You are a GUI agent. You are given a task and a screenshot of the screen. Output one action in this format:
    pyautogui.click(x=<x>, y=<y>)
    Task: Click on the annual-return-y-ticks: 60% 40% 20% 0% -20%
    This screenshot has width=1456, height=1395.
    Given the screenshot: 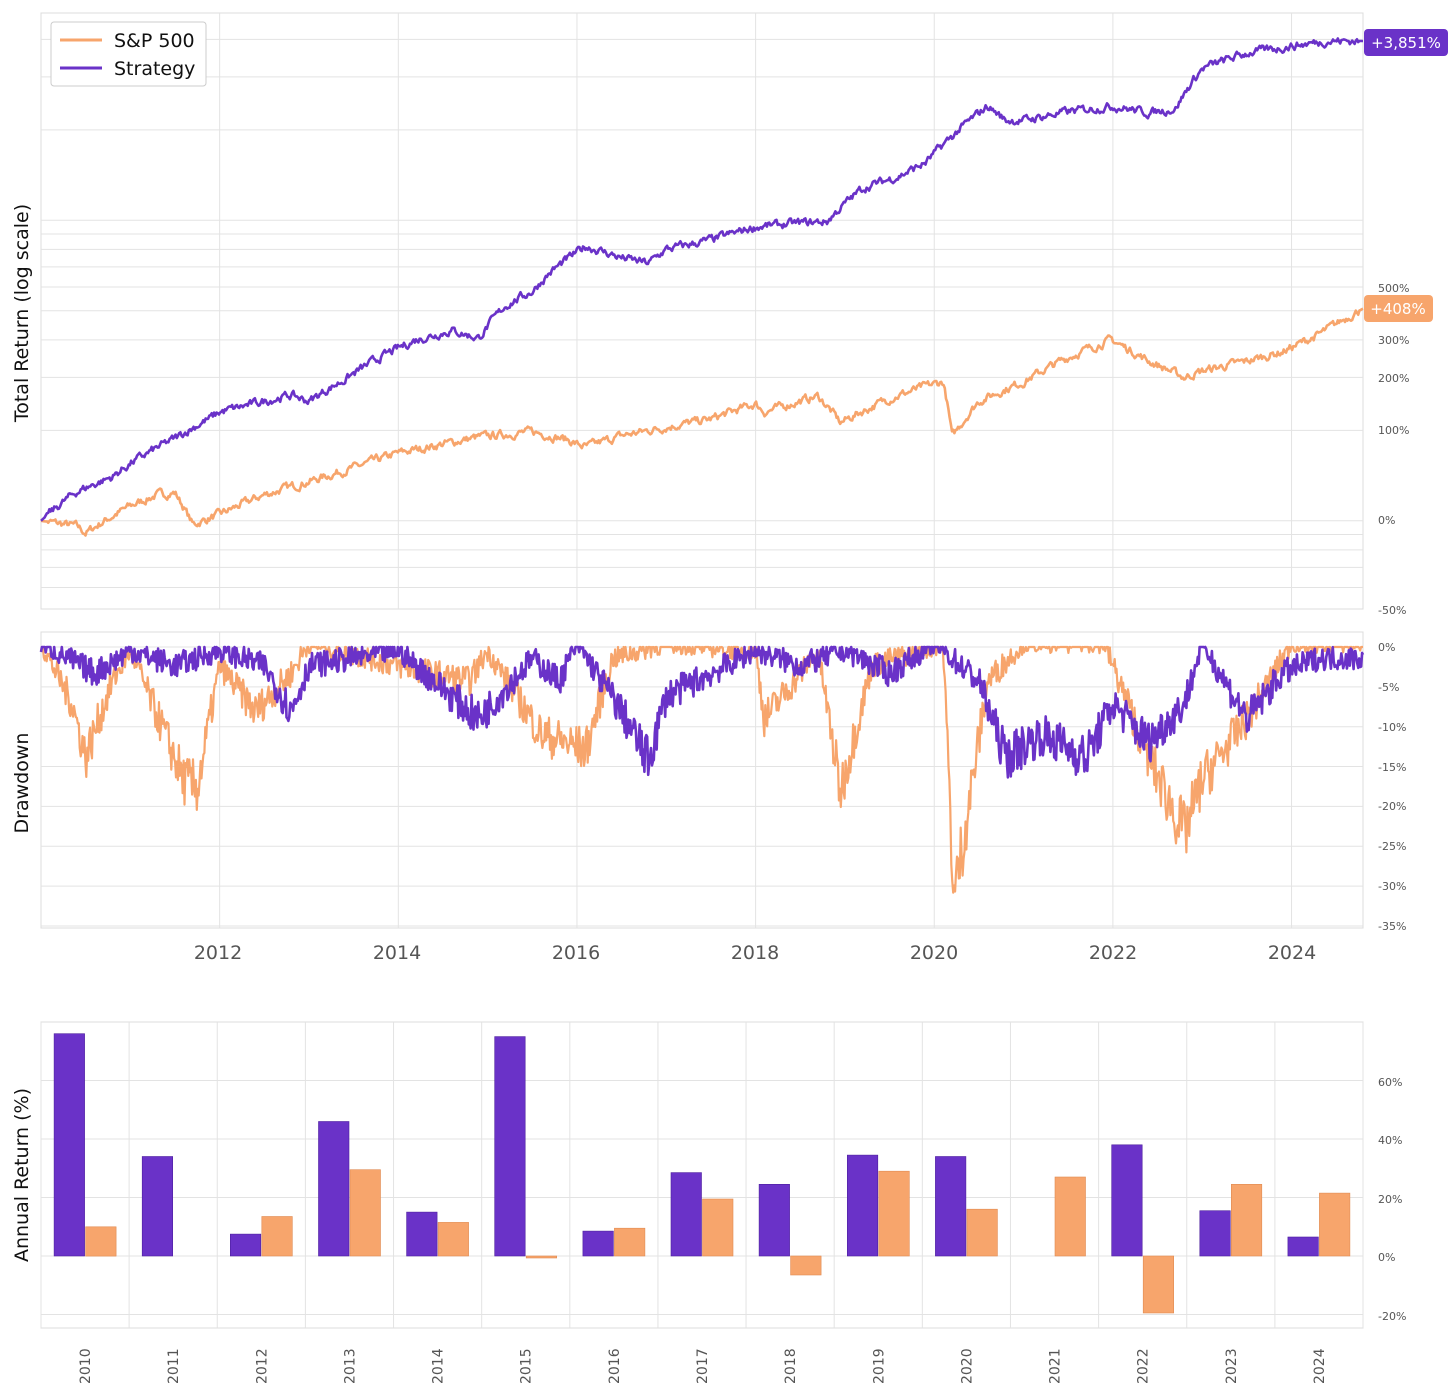 What is the action you would take?
    pyautogui.click(x=1392, y=1199)
    